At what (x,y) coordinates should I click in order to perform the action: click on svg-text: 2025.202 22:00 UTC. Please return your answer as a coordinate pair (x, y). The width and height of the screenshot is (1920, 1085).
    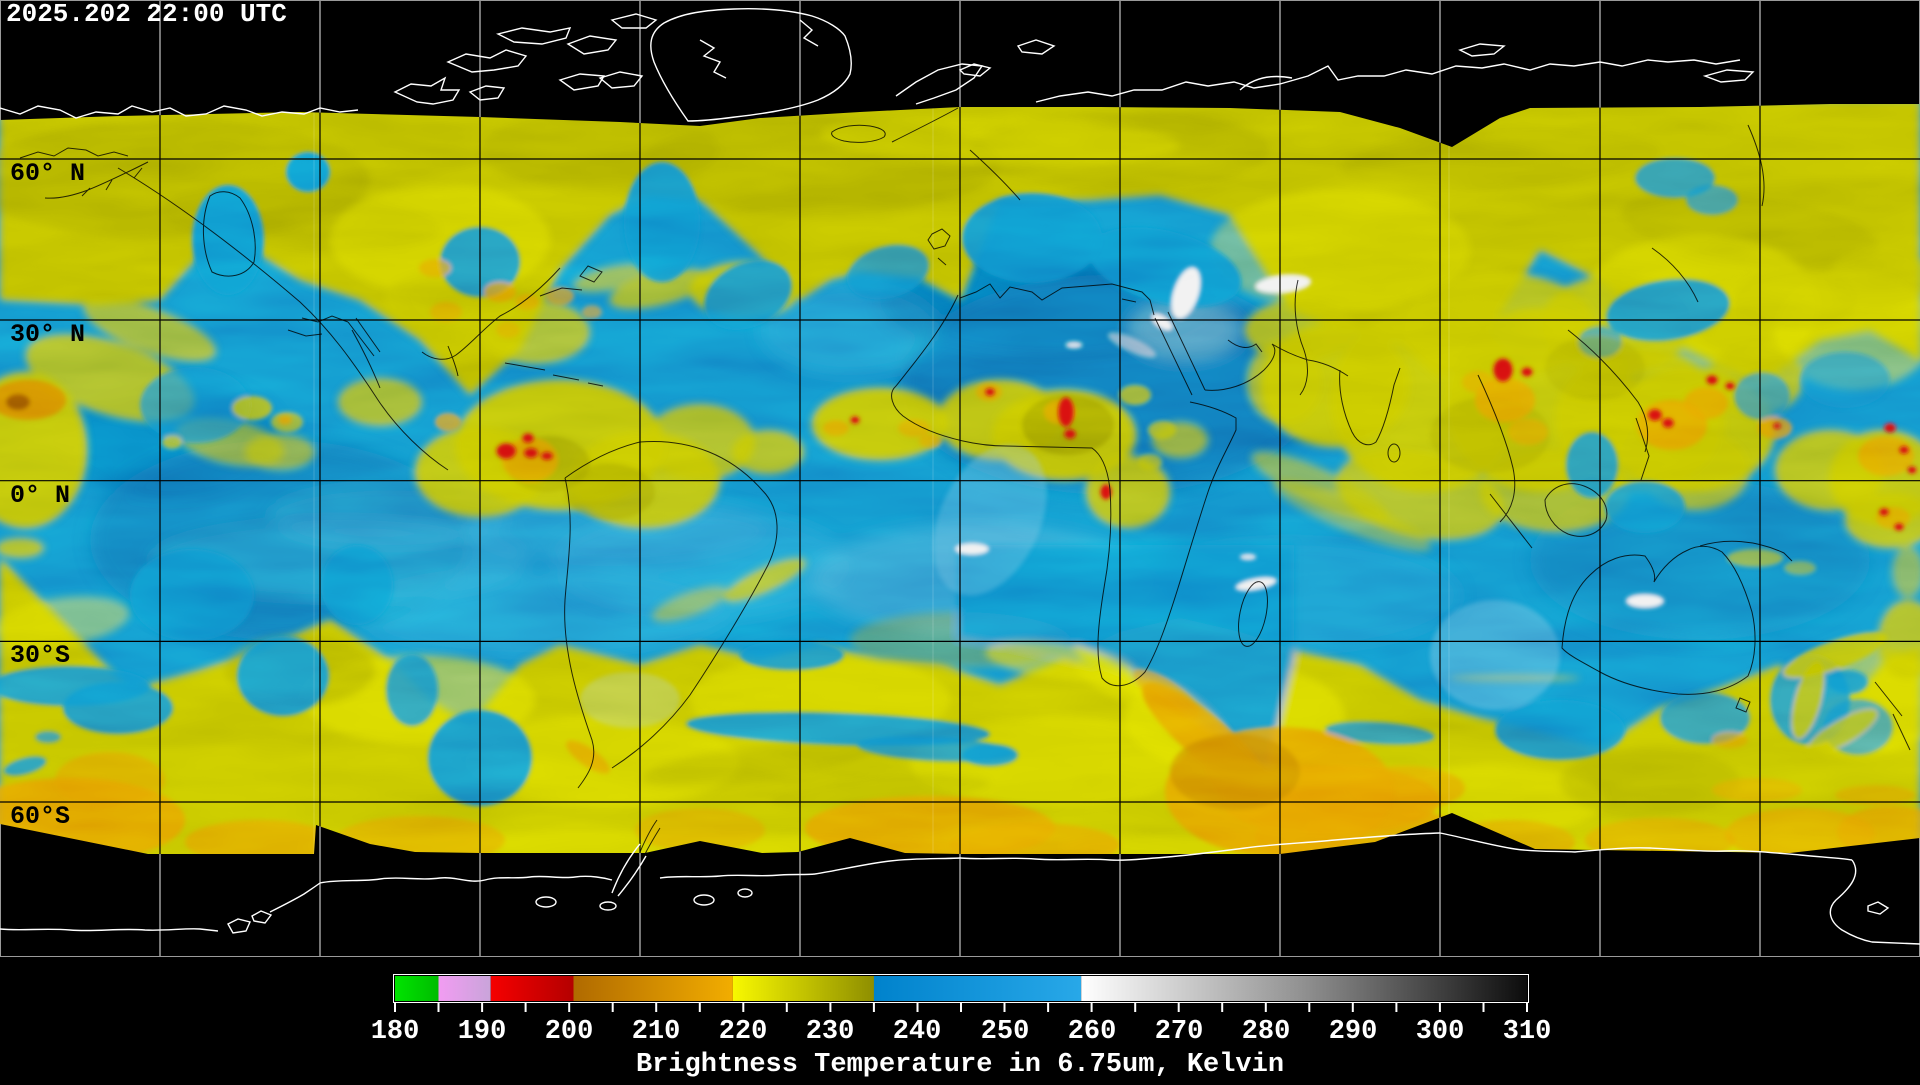
    Looking at the image, I should click on (146, 14).